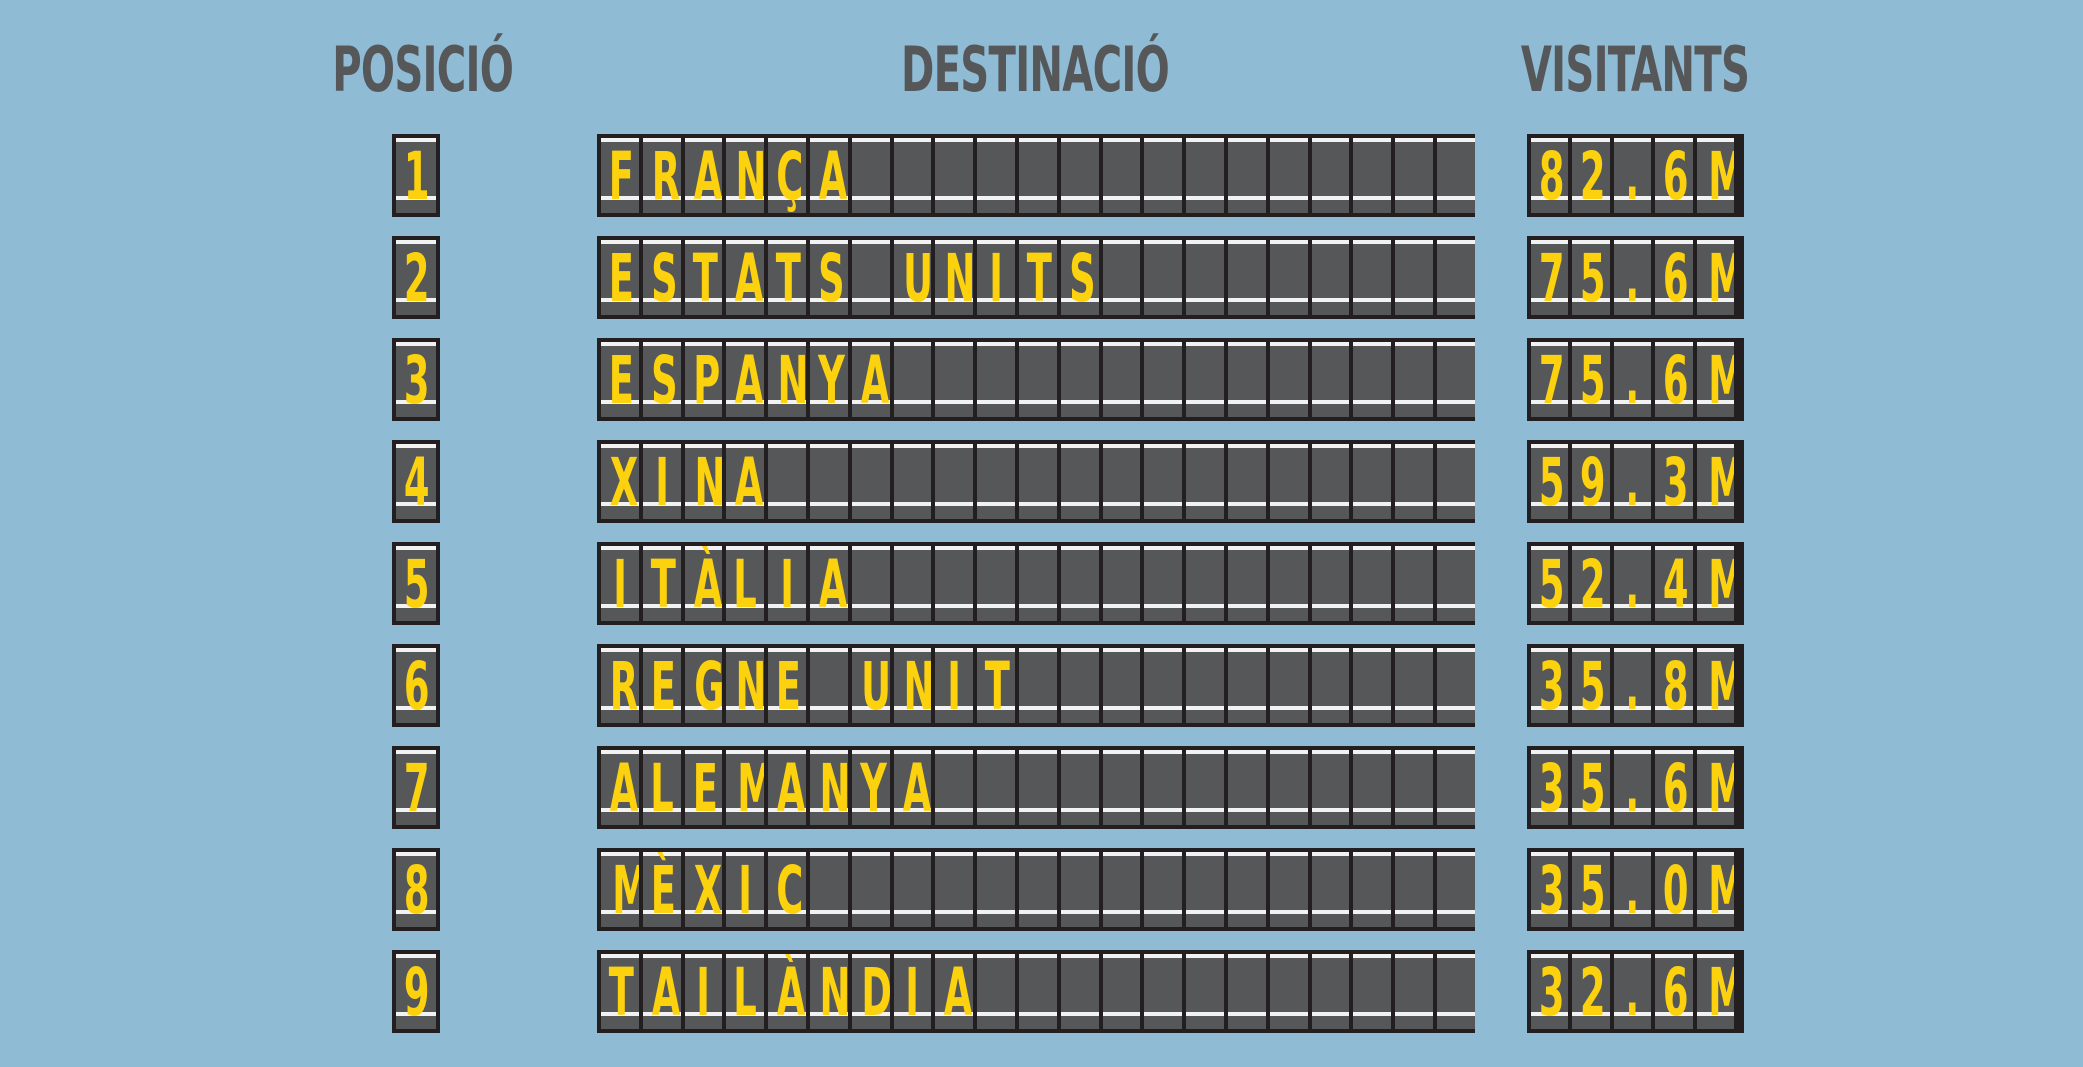 The height and width of the screenshot is (1067, 2083). What do you see at coordinates (912, 277) in the screenshot?
I see `flap-tile: U` at bounding box center [912, 277].